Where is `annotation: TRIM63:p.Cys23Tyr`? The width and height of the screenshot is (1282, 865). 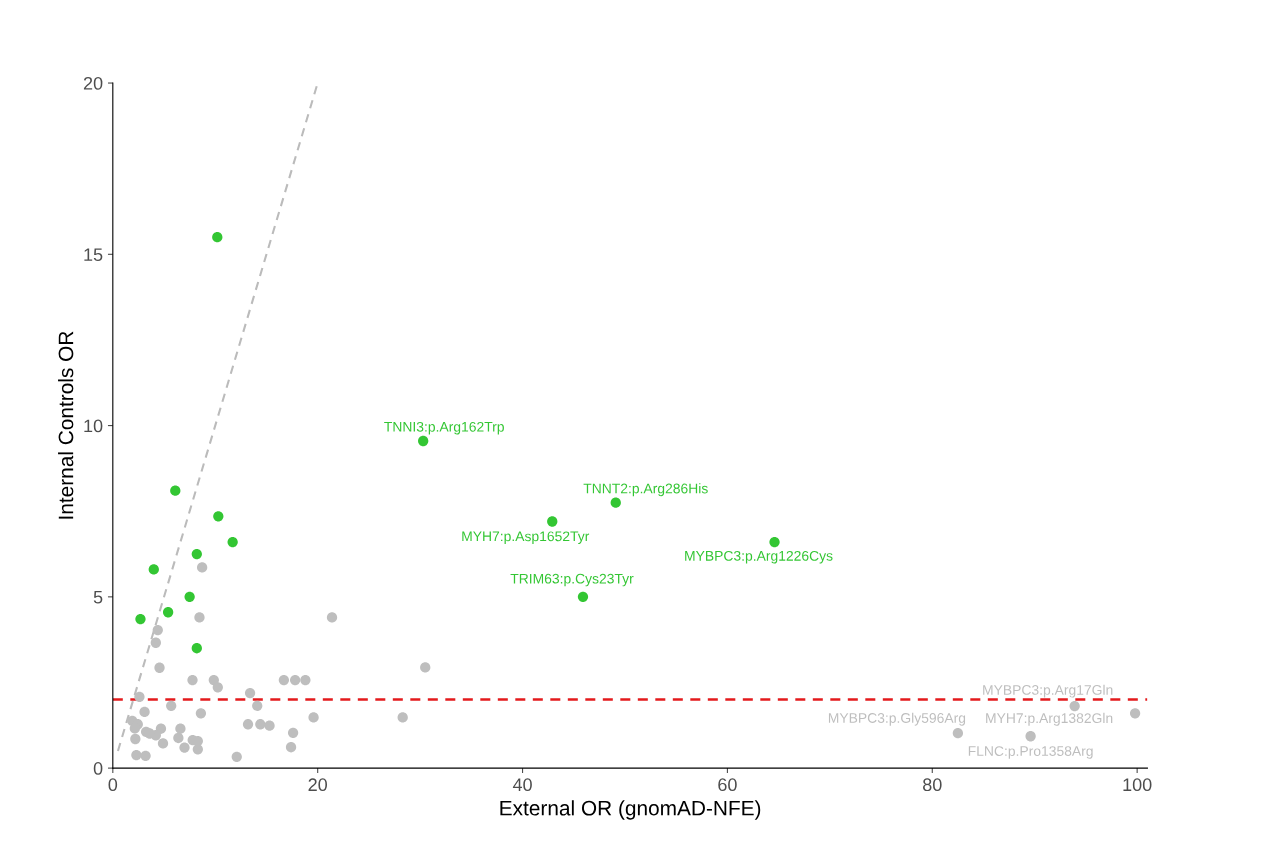
annotation: TRIM63:p.Cys23Tyr is located at coordinates (572, 580).